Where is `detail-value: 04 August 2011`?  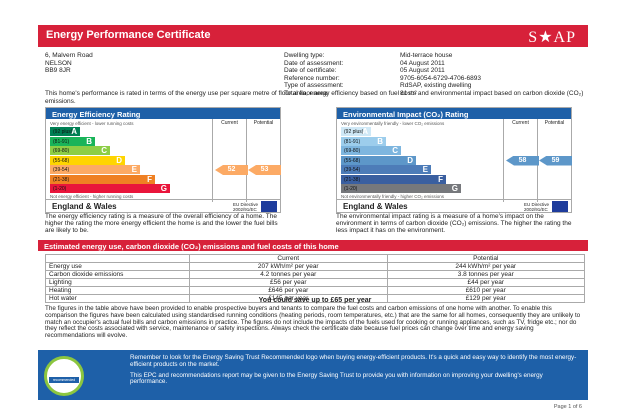 detail-value: 04 August 2011 is located at coordinates (422, 63).